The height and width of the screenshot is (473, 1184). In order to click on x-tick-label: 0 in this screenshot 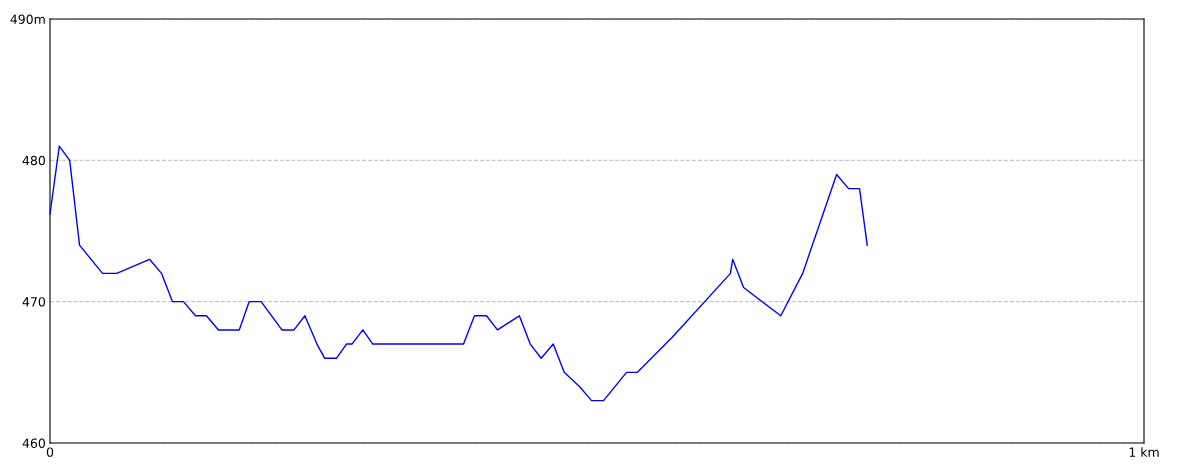, I will do `click(50, 452)`.